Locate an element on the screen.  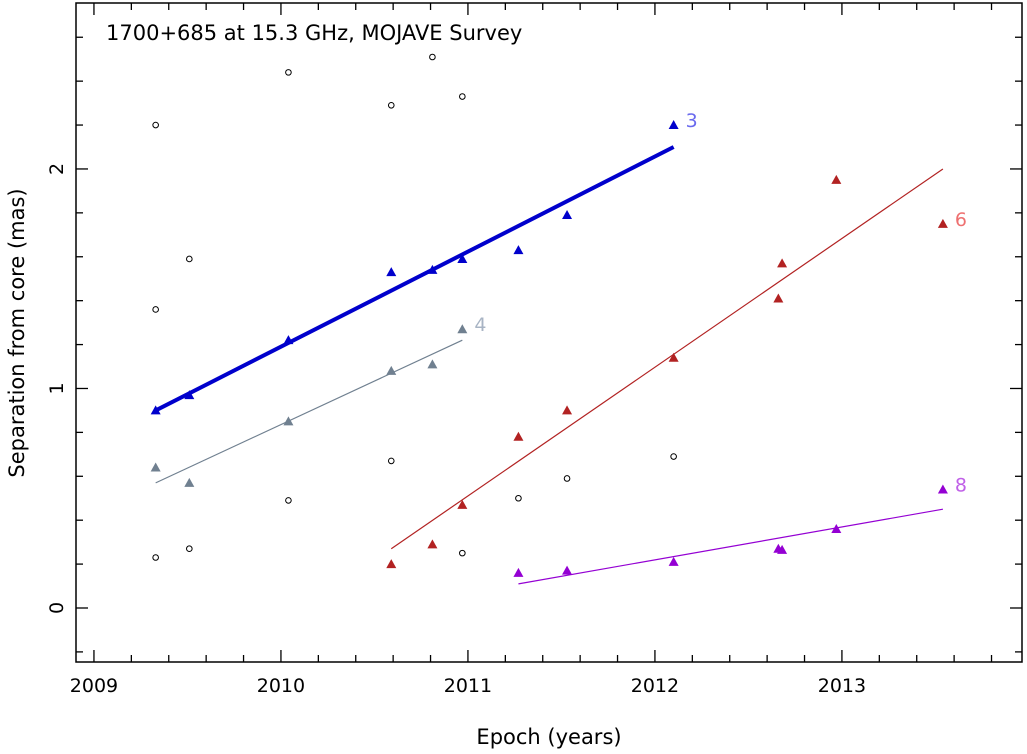
y-tick-label: 0 is located at coordinates (57, 608).